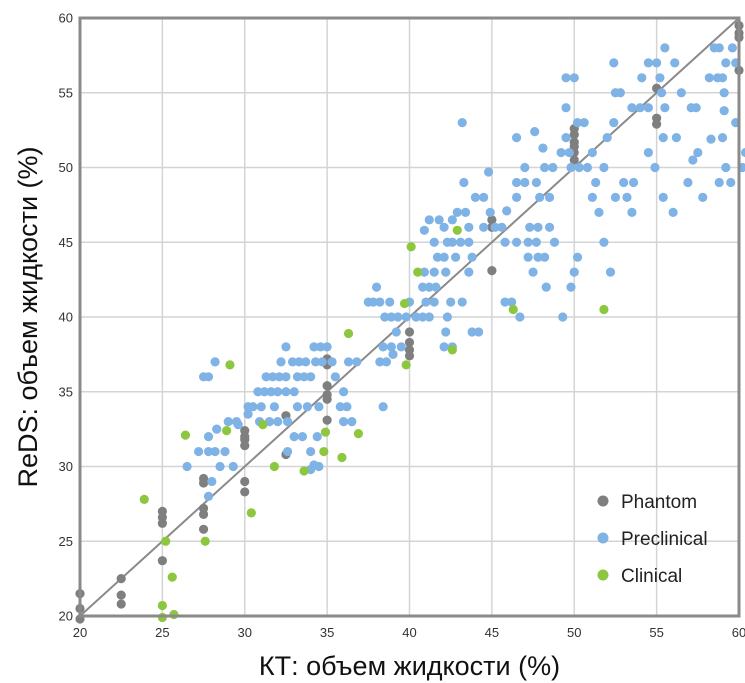  I want to click on legend-label-clinical: Clinical, so click(651, 576).